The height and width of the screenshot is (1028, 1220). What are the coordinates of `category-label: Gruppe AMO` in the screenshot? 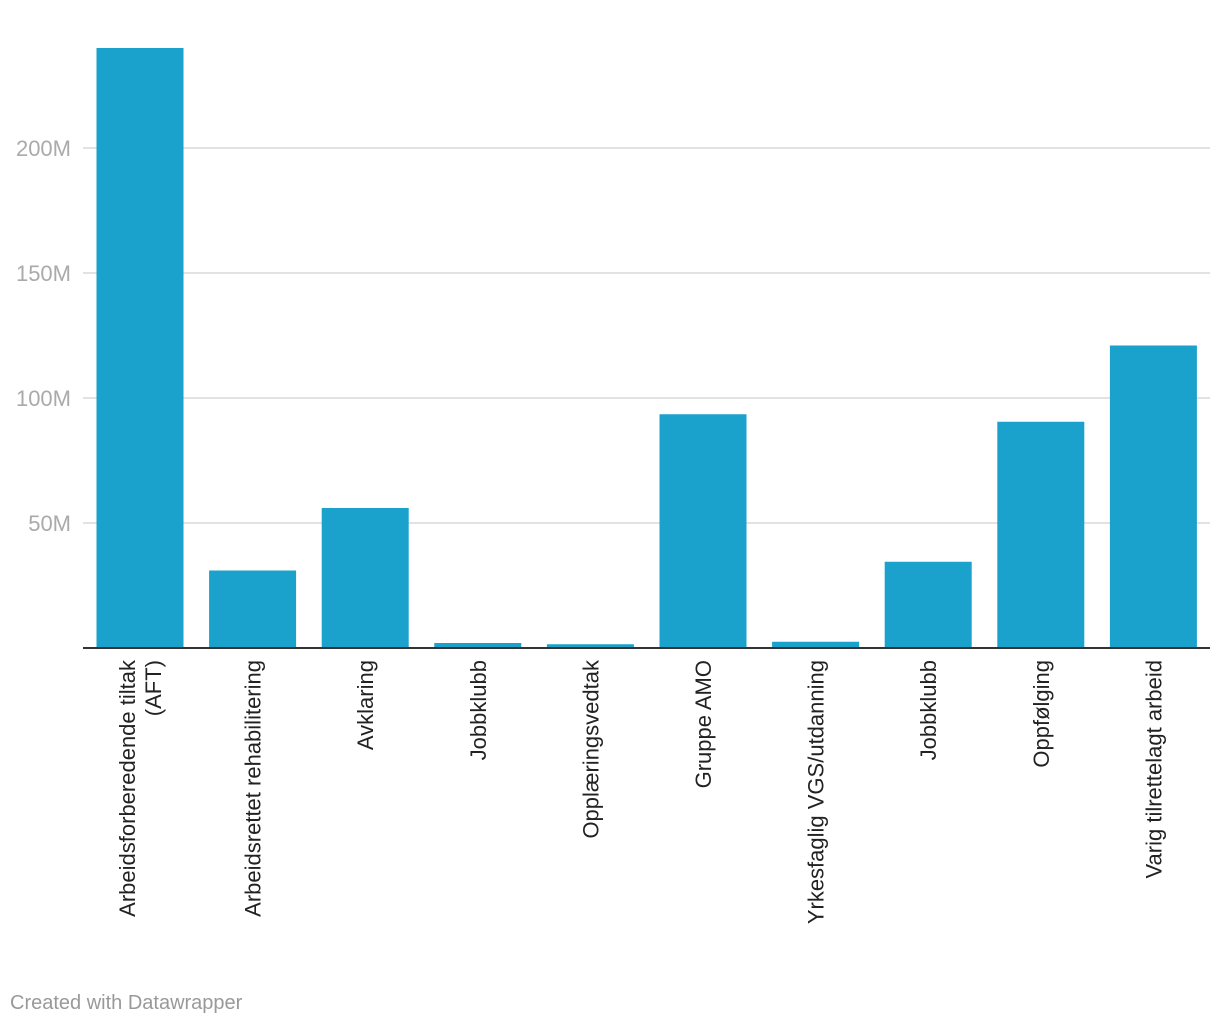 It's located at (703, 724).